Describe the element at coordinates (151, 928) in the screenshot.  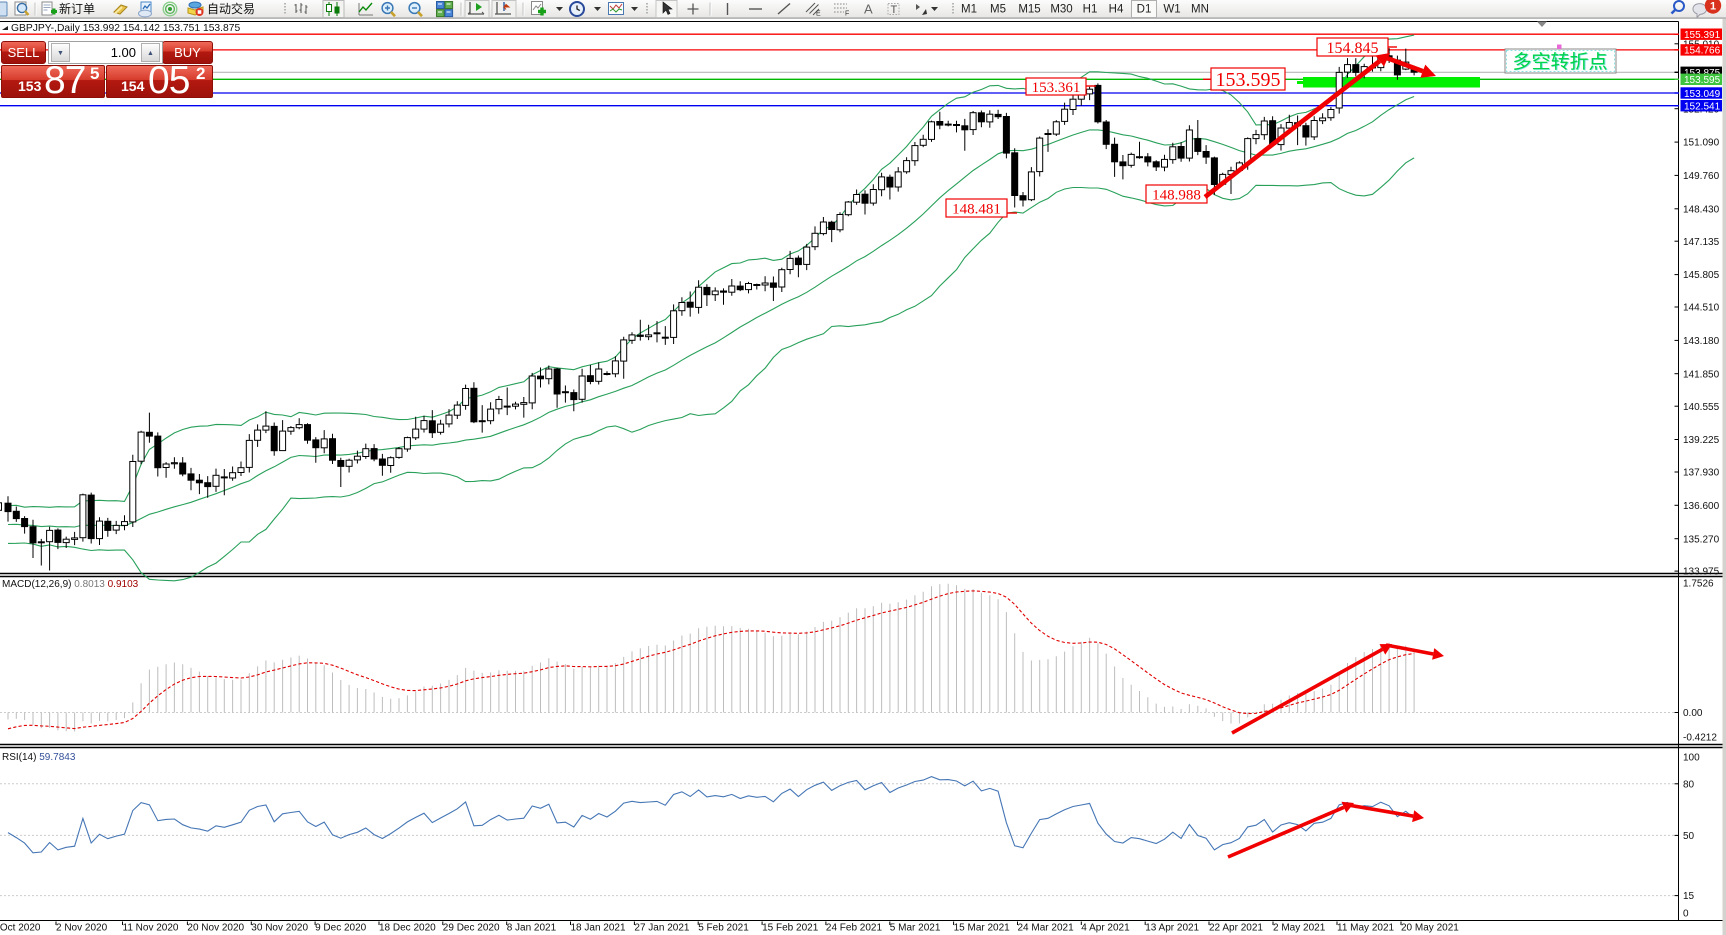
I see `svg-text: 11 Nov 2020` at that location.